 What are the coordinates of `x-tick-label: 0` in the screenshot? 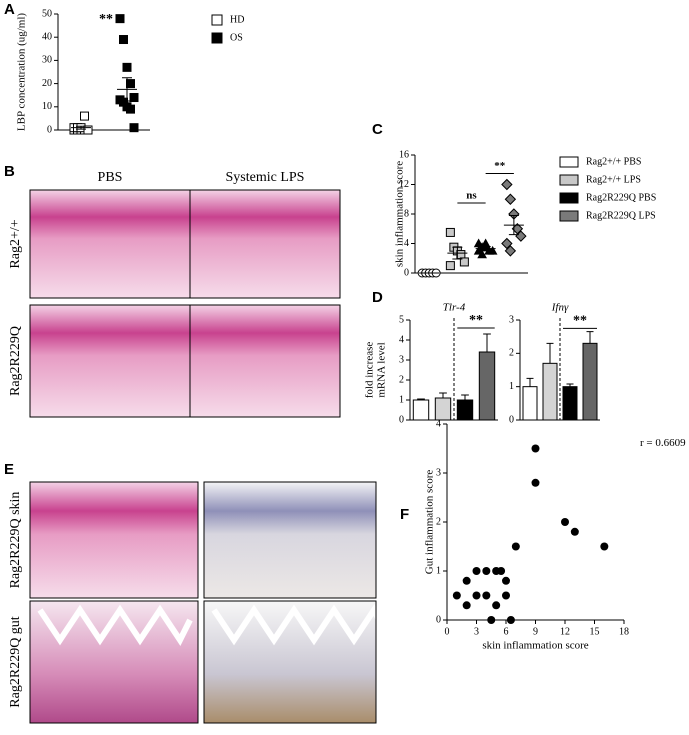 It's located at (447, 631).